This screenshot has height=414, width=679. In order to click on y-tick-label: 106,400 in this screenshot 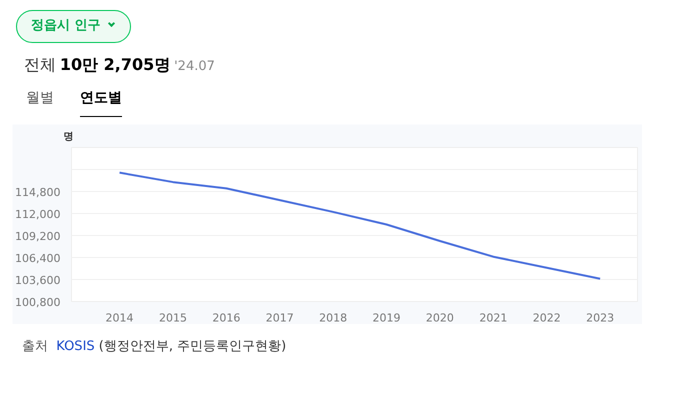, I will do `click(38, 258)`.